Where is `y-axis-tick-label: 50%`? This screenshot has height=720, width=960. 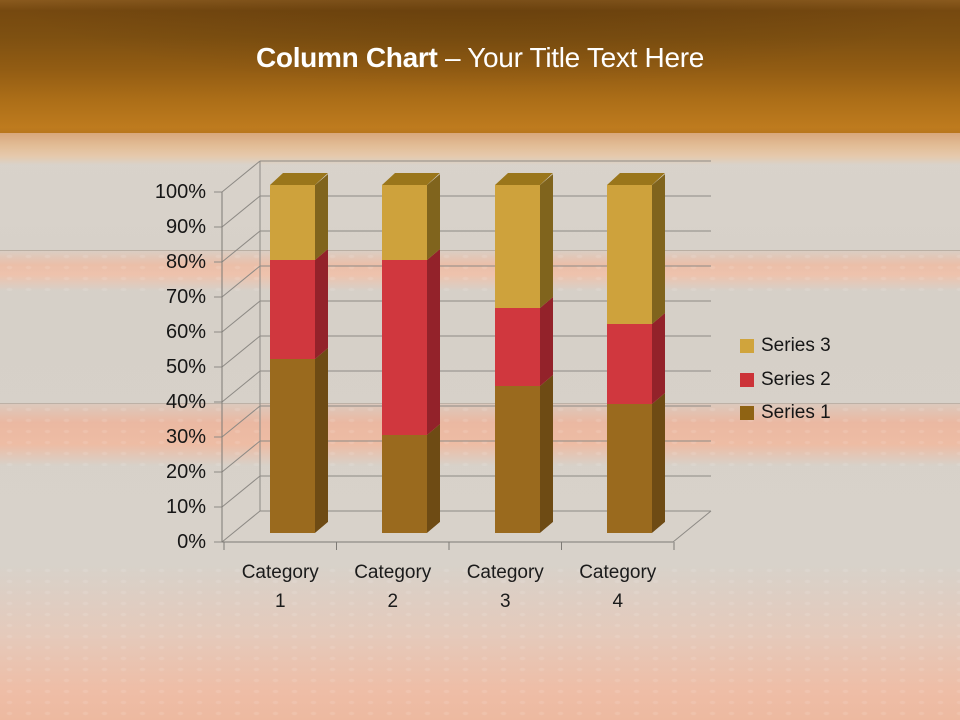 y-axis-tick-label: 50% is located at coordinates (185, 367).